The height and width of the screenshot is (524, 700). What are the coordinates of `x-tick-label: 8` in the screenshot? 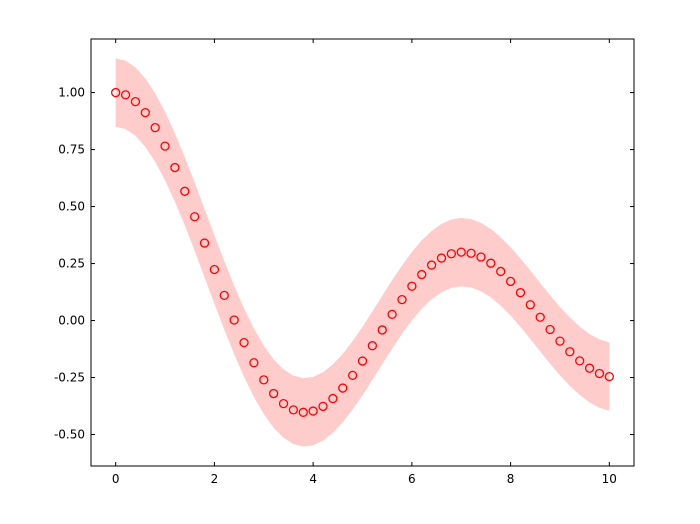 It's located at (511, 479).